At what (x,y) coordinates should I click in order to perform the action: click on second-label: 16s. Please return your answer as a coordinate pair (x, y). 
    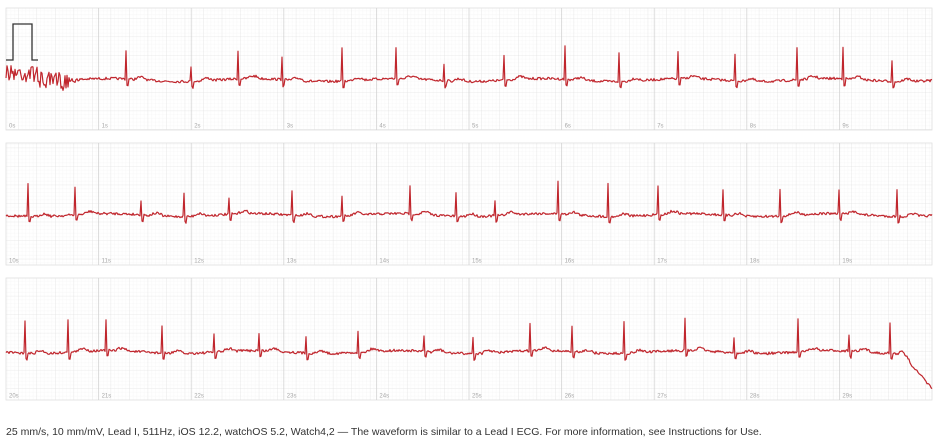
    Looking at the image, I should click on (570, 262).